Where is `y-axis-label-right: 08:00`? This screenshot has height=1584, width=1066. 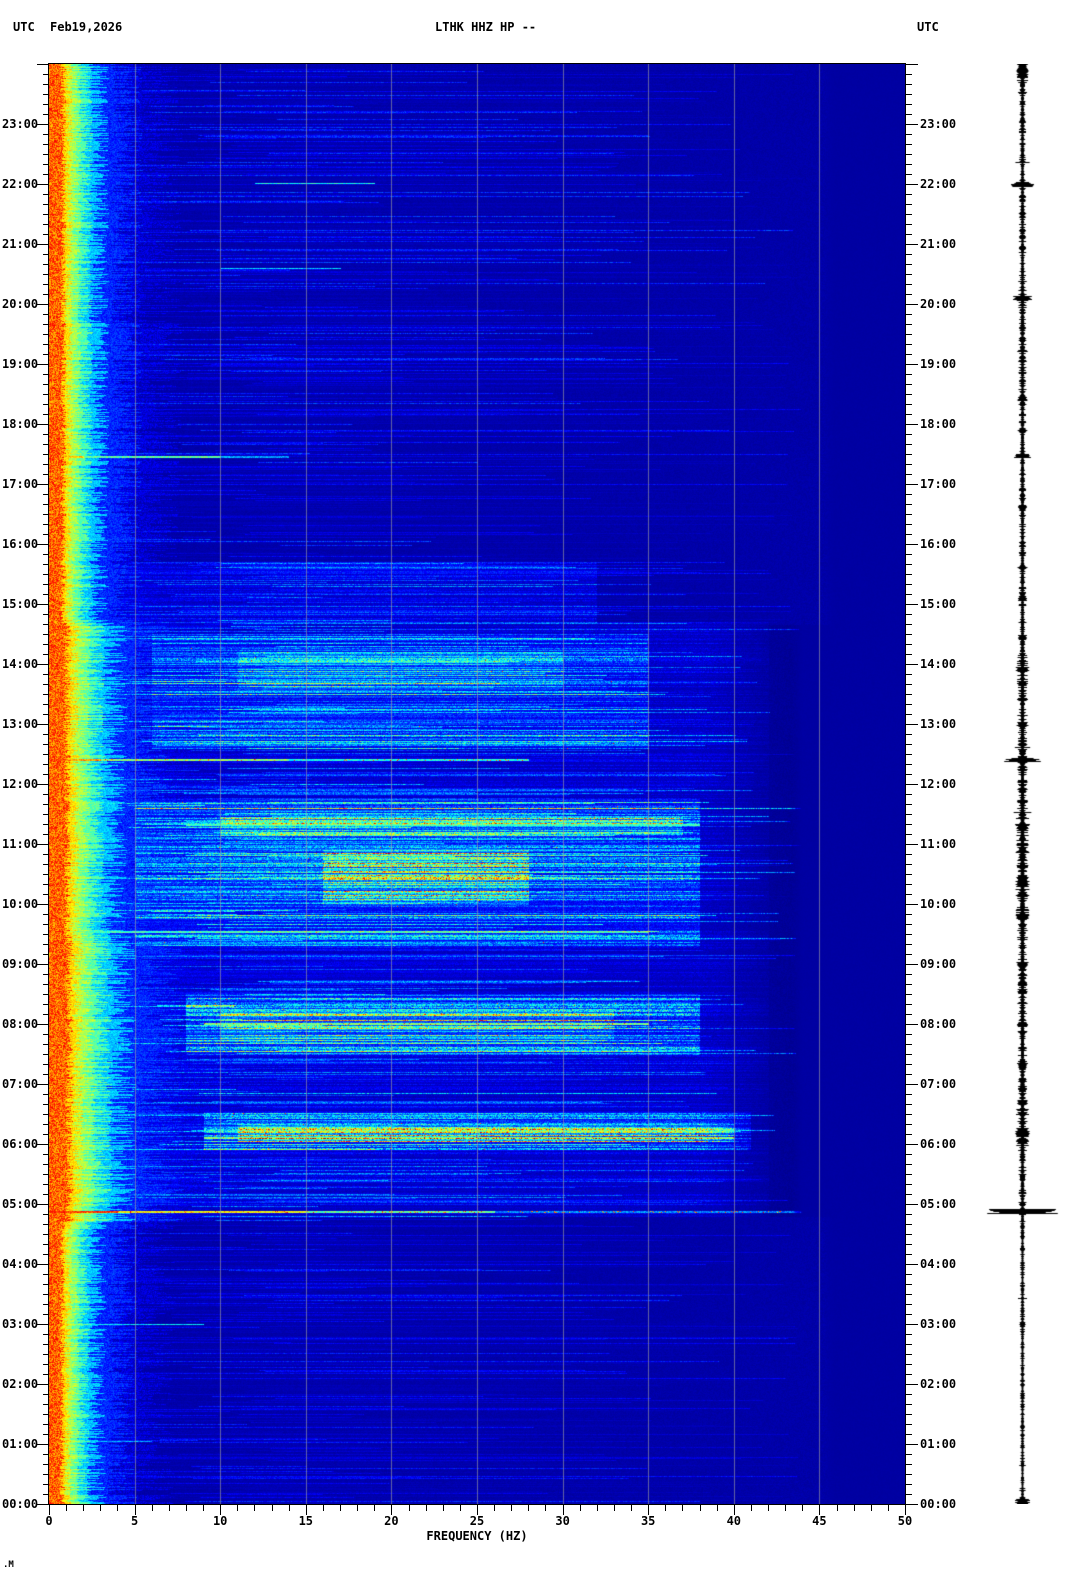 y-axis-label-right: 08:00 is located at coordinates (938, 1024).